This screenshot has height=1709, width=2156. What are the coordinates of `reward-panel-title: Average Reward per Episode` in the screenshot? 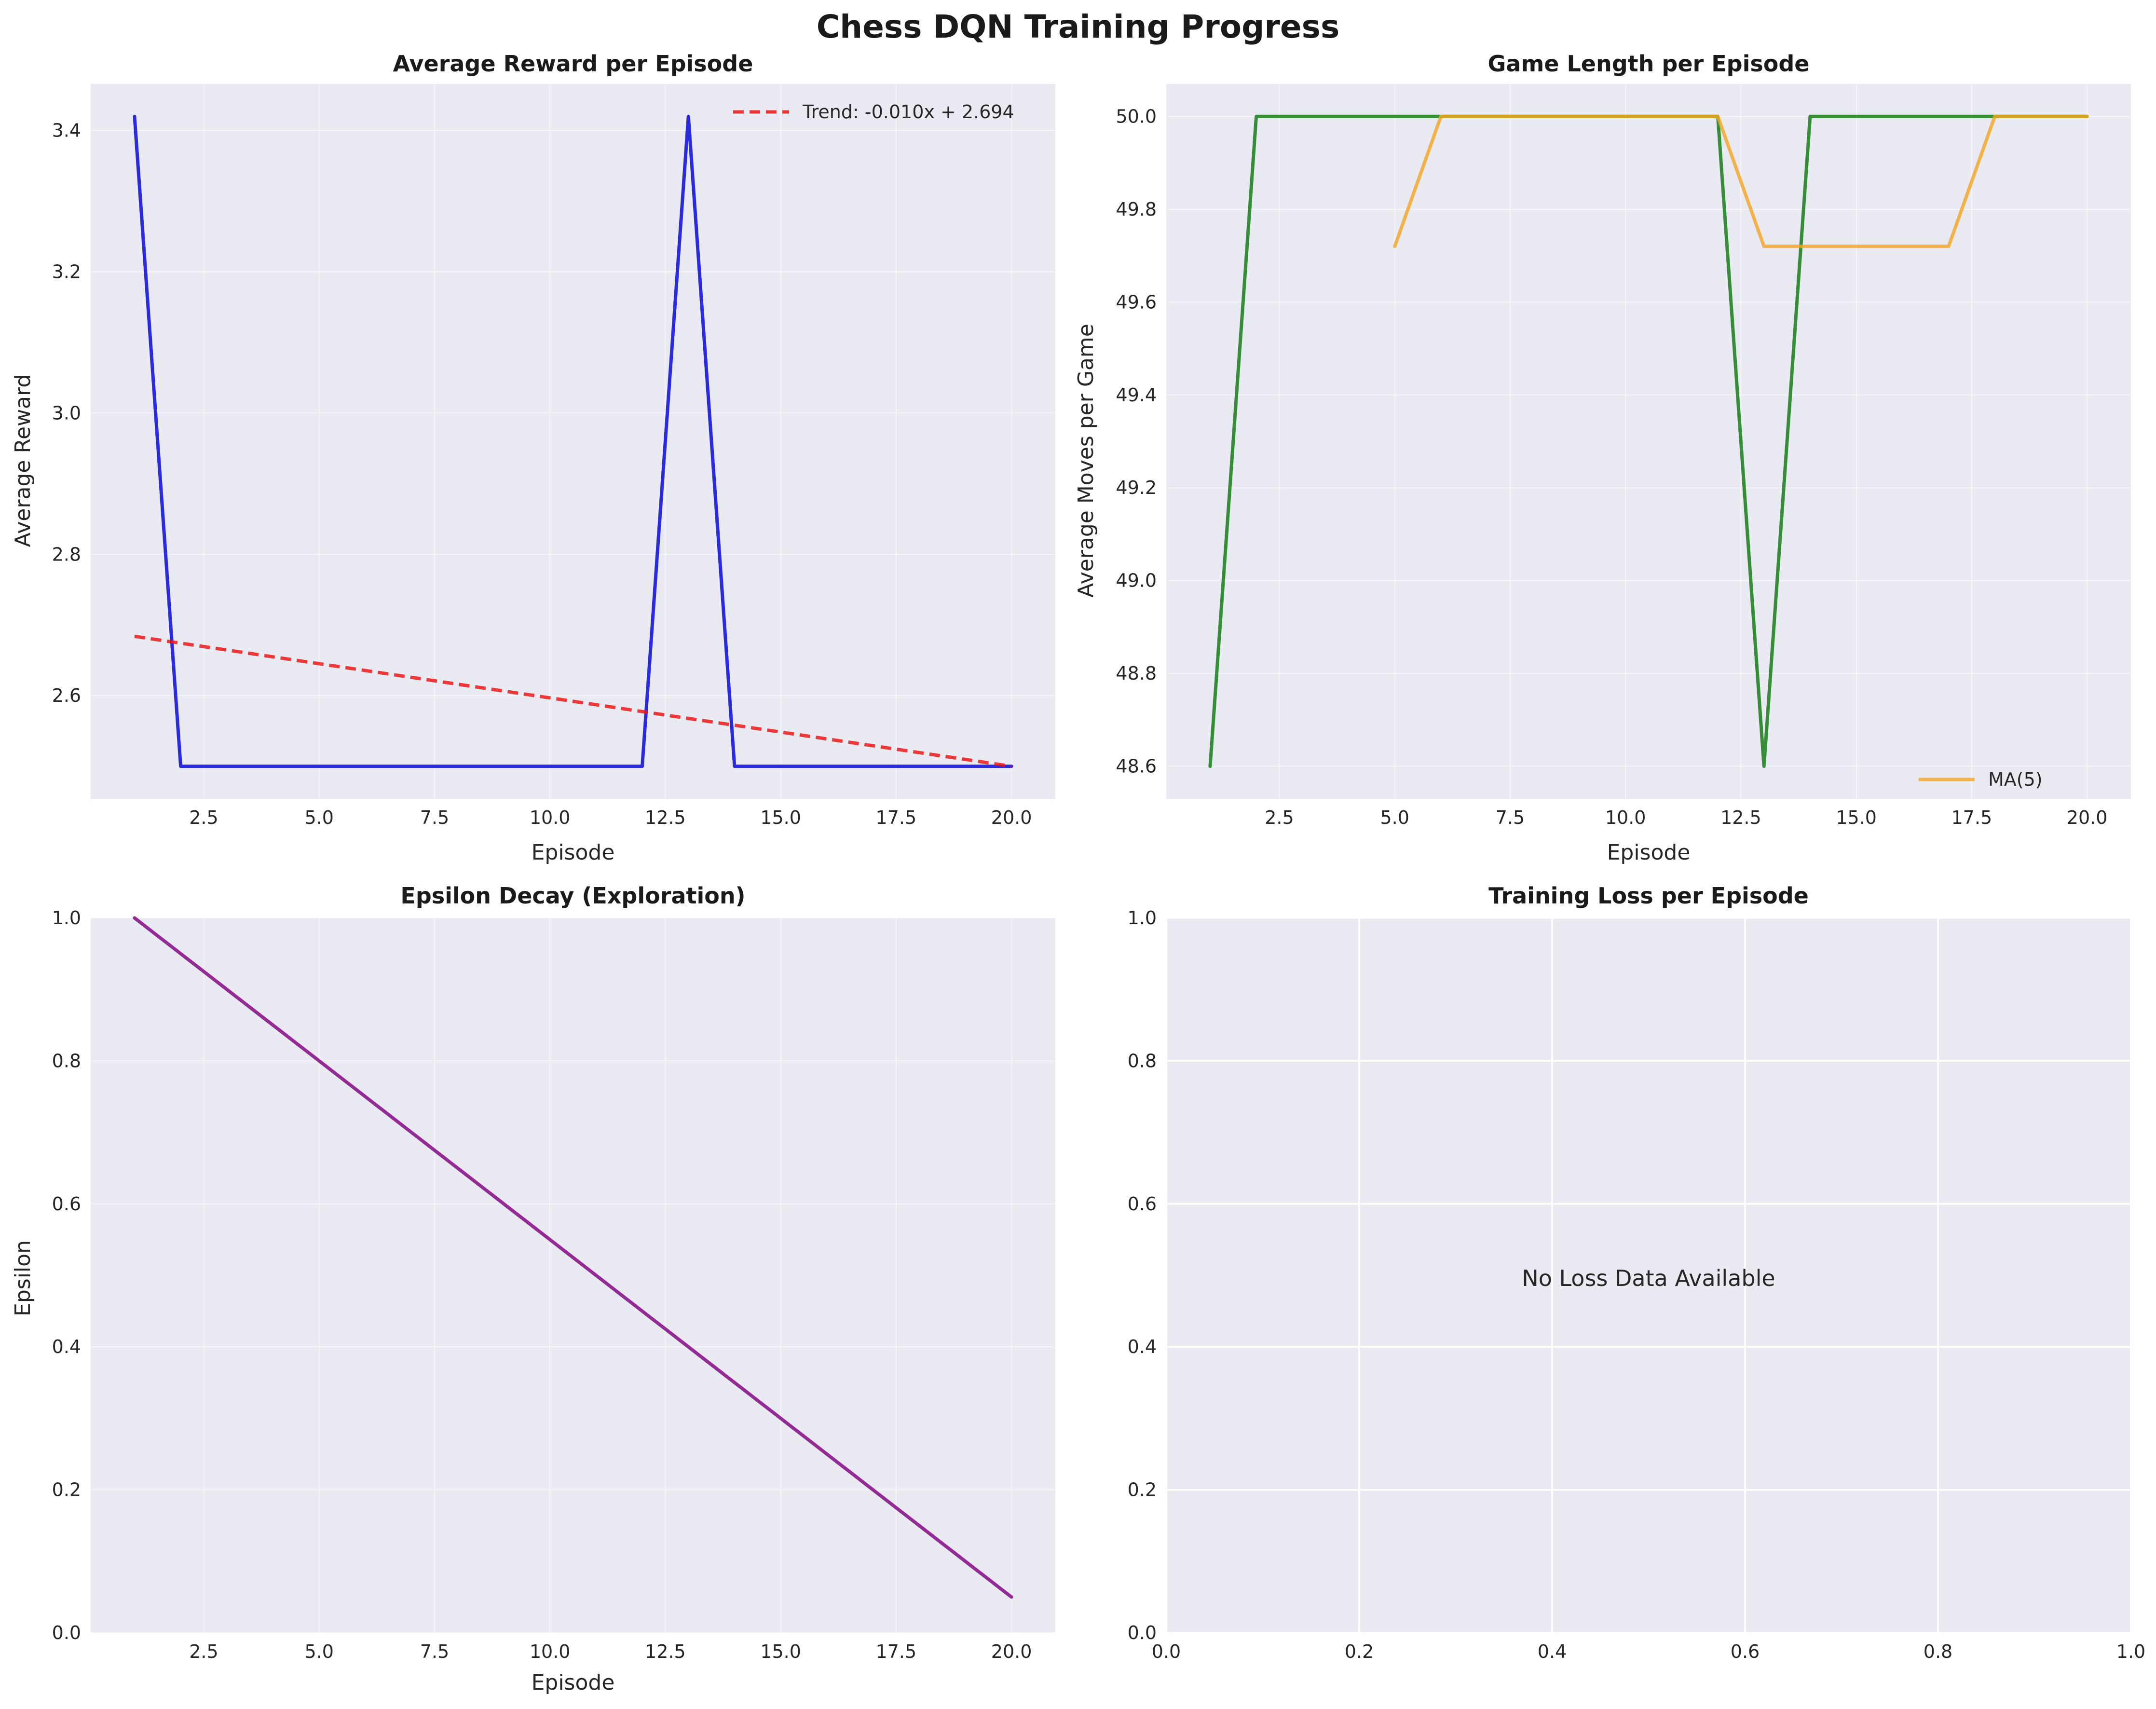 It's located at (573, 64).